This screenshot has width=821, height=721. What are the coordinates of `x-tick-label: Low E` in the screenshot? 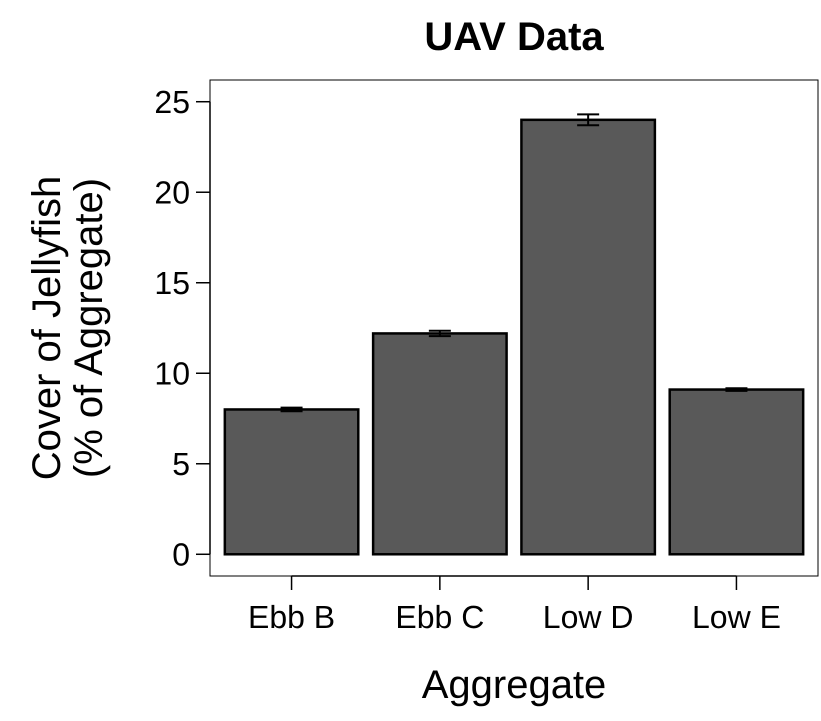 It's located at (736, 617).